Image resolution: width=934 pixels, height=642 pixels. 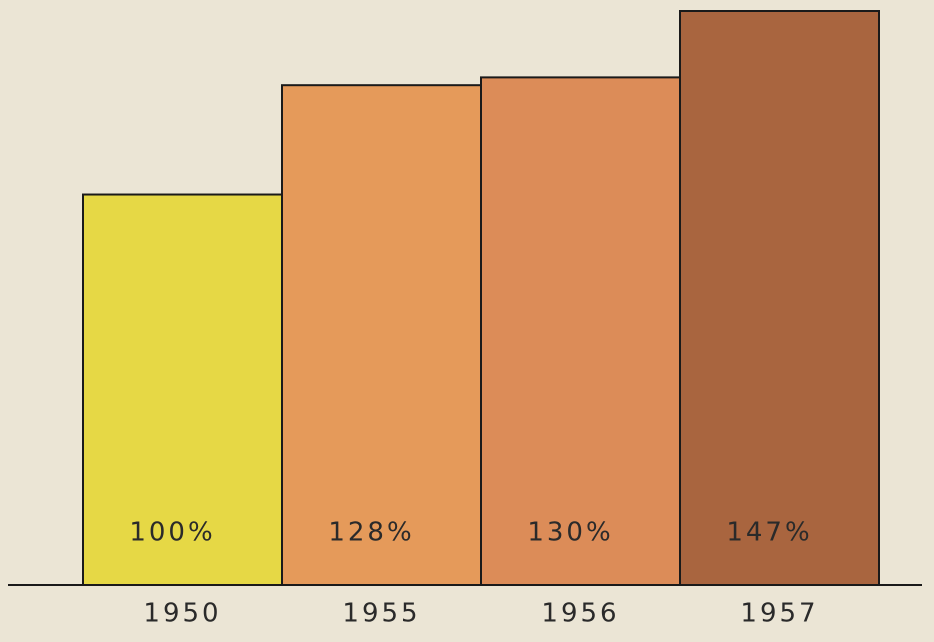 I want to click on value-label: 130%, so click(x=570, y=533).